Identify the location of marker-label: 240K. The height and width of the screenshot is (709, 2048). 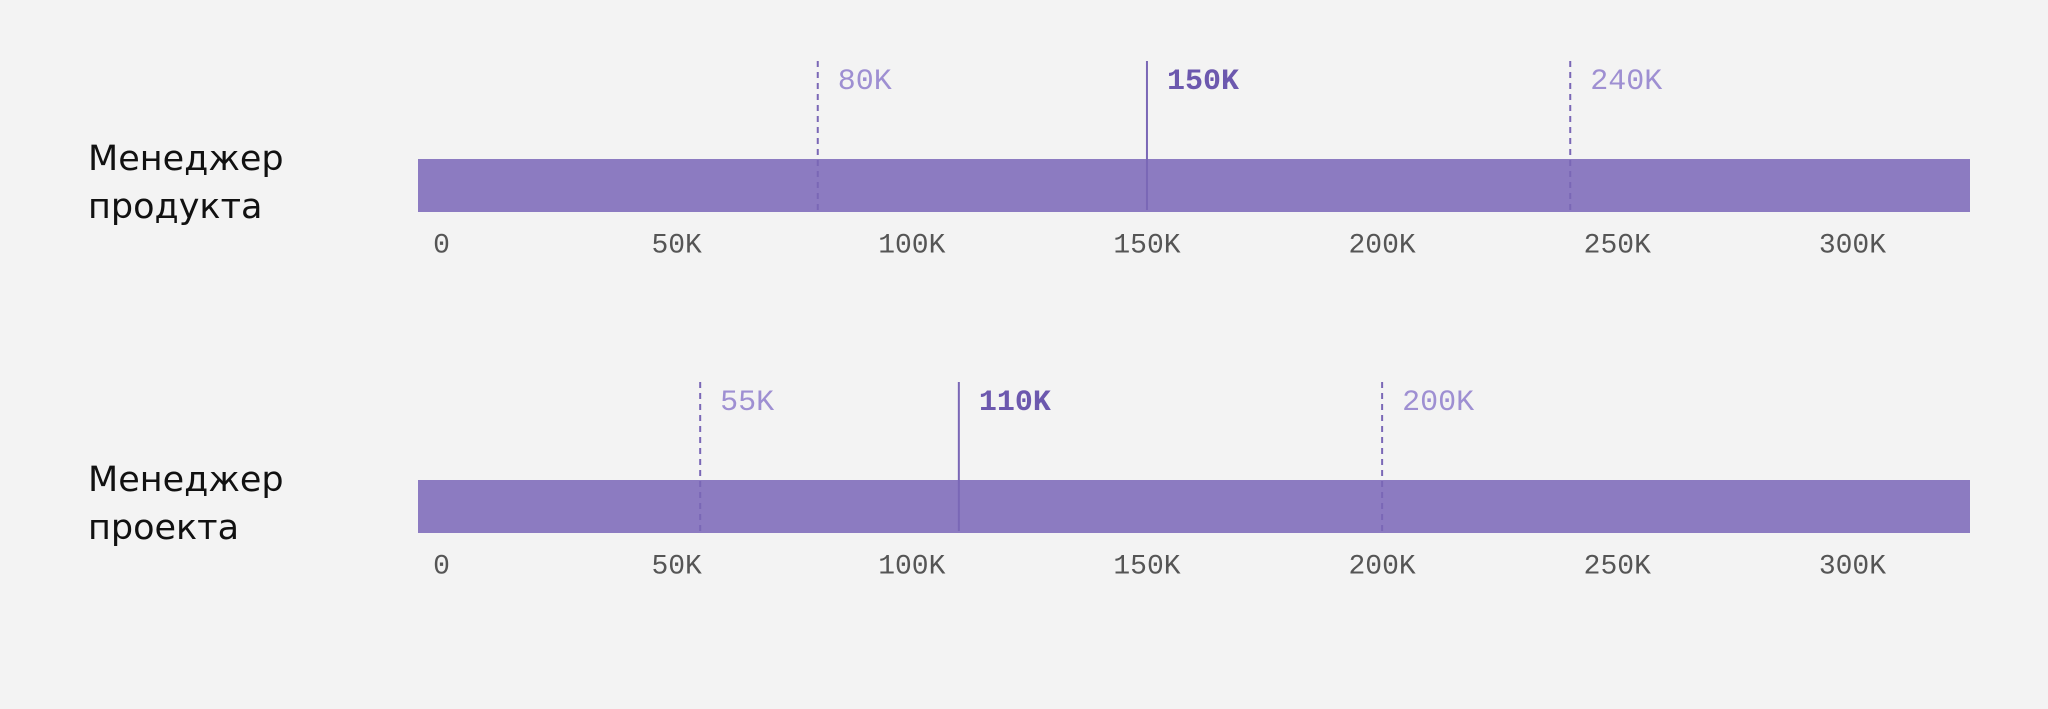
(1626, 82).